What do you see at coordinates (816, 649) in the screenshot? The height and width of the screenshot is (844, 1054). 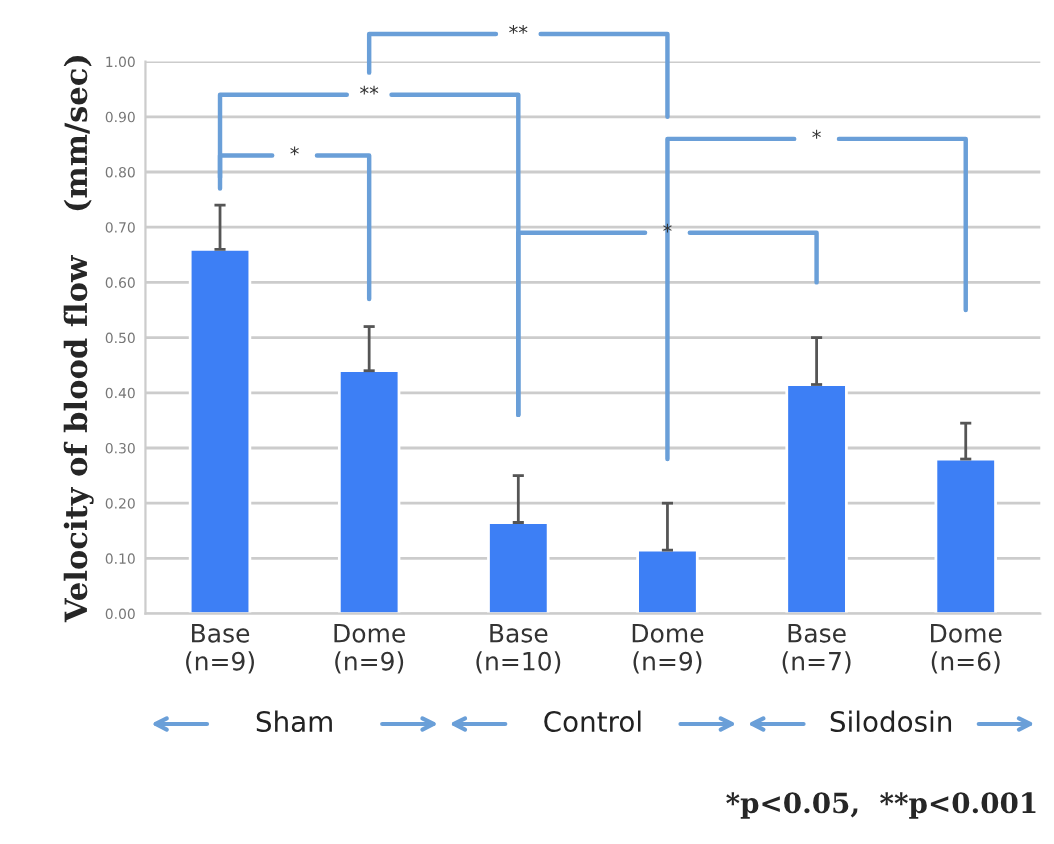 I see `x-tick-label: Base (n=7)` at bounding box center [816, 649].